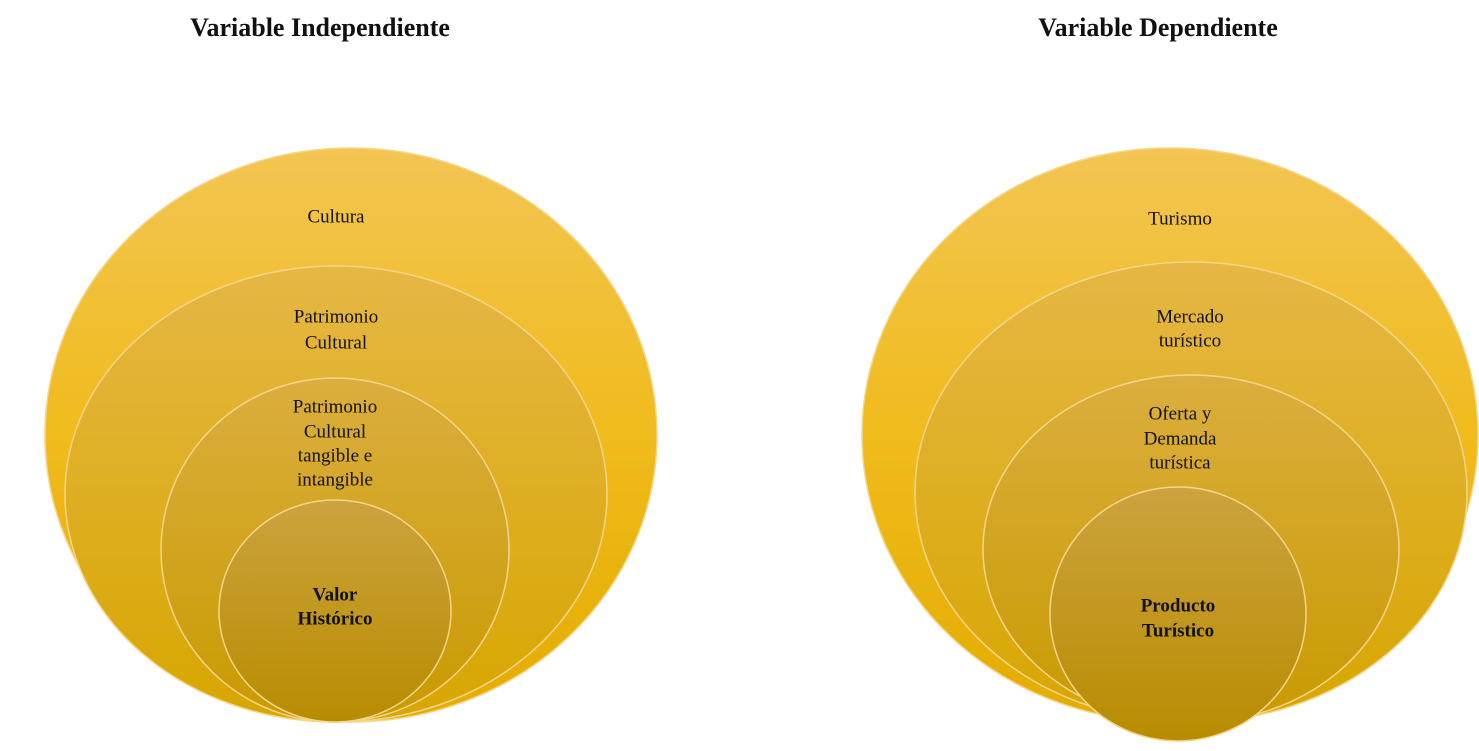 The width and height of the screenshot is (1479, 751). What do you see at coordinates (1190, 340) in the screenshot?
I see `layer-label: turístico` at bounding box center [1190, 340].